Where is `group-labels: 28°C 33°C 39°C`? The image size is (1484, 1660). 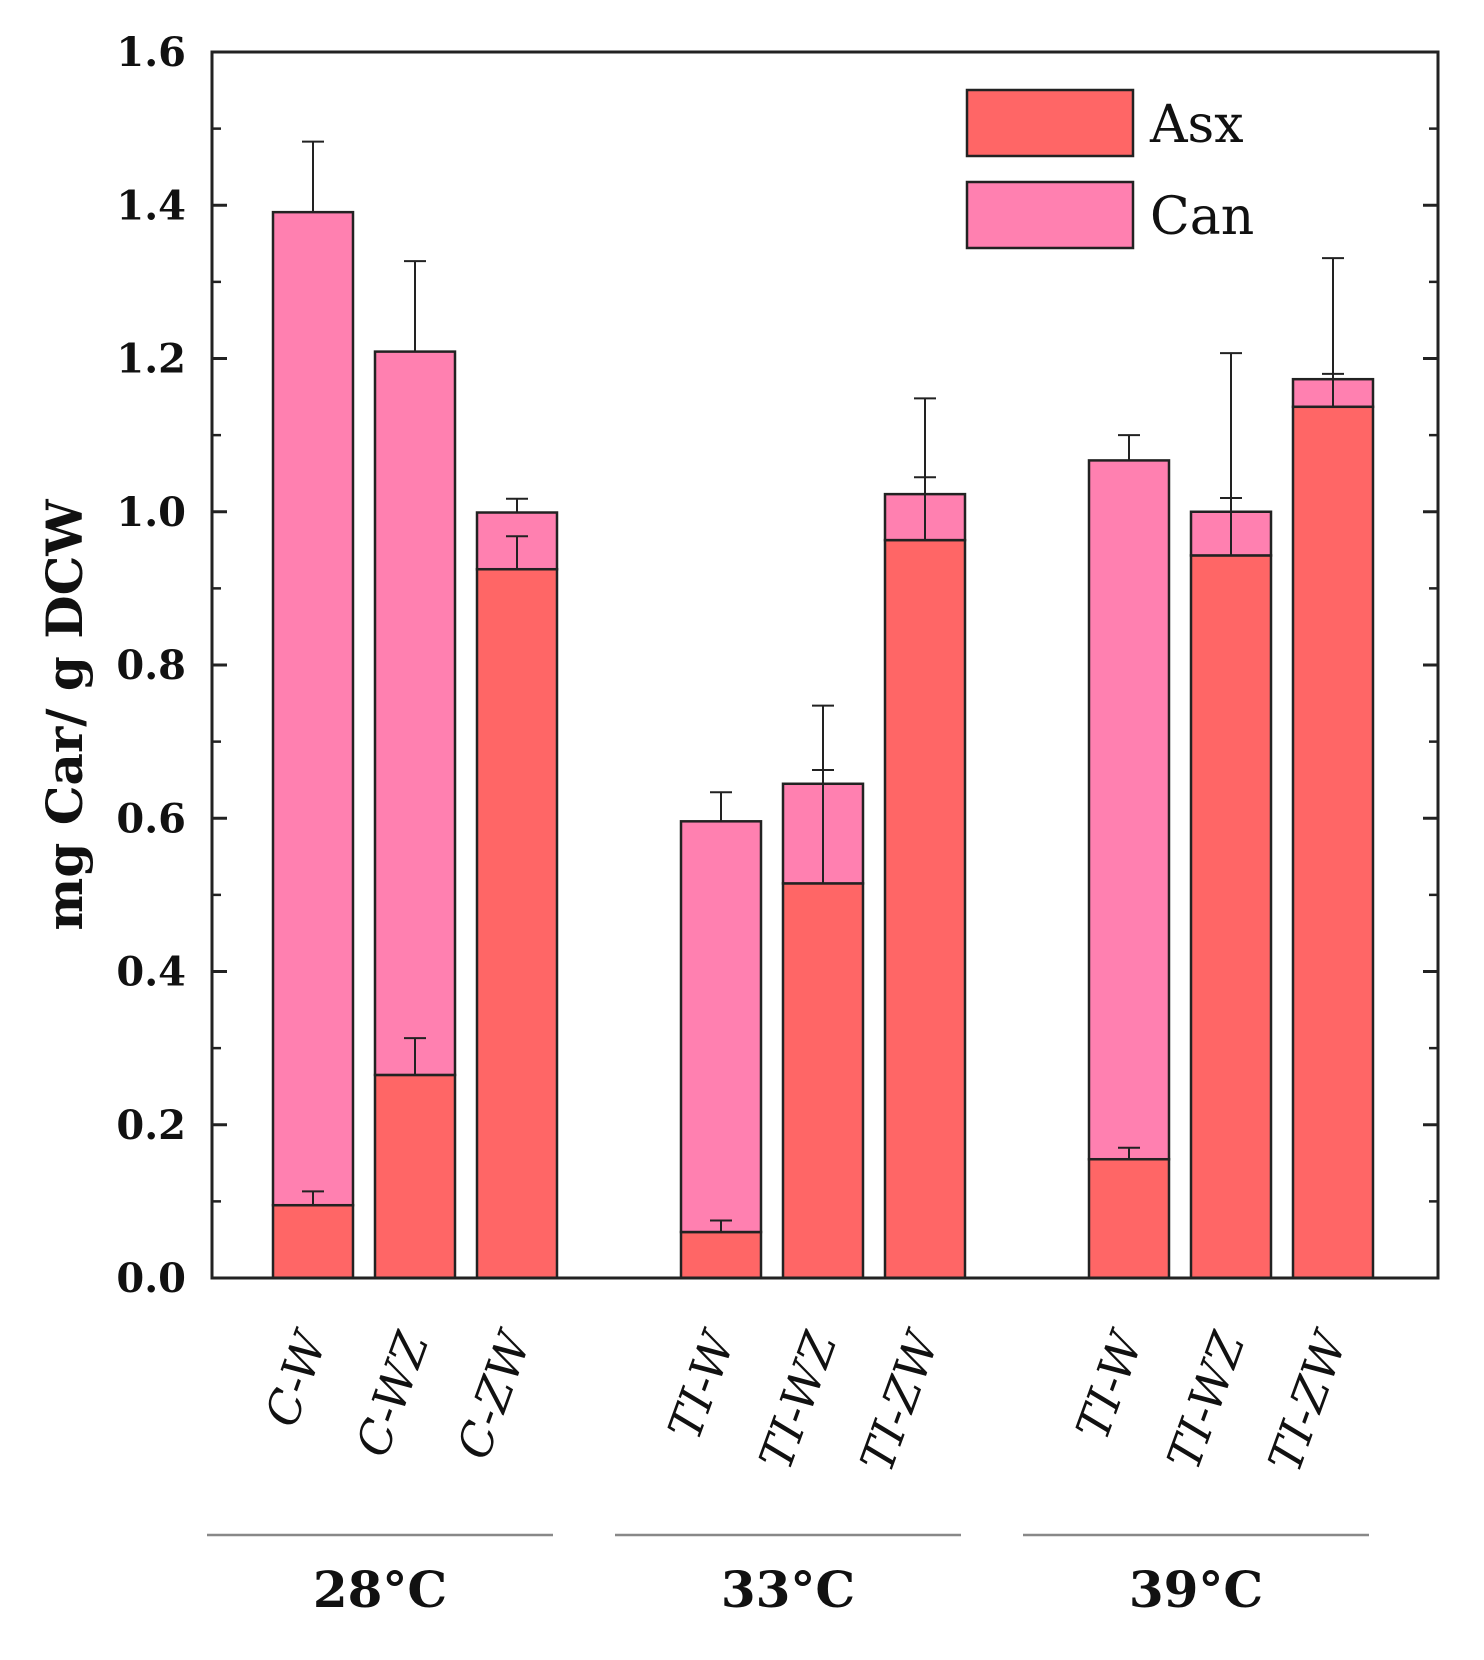 group-labels: 28°C 33°C 39°C is located at coordinates (788, 1576).